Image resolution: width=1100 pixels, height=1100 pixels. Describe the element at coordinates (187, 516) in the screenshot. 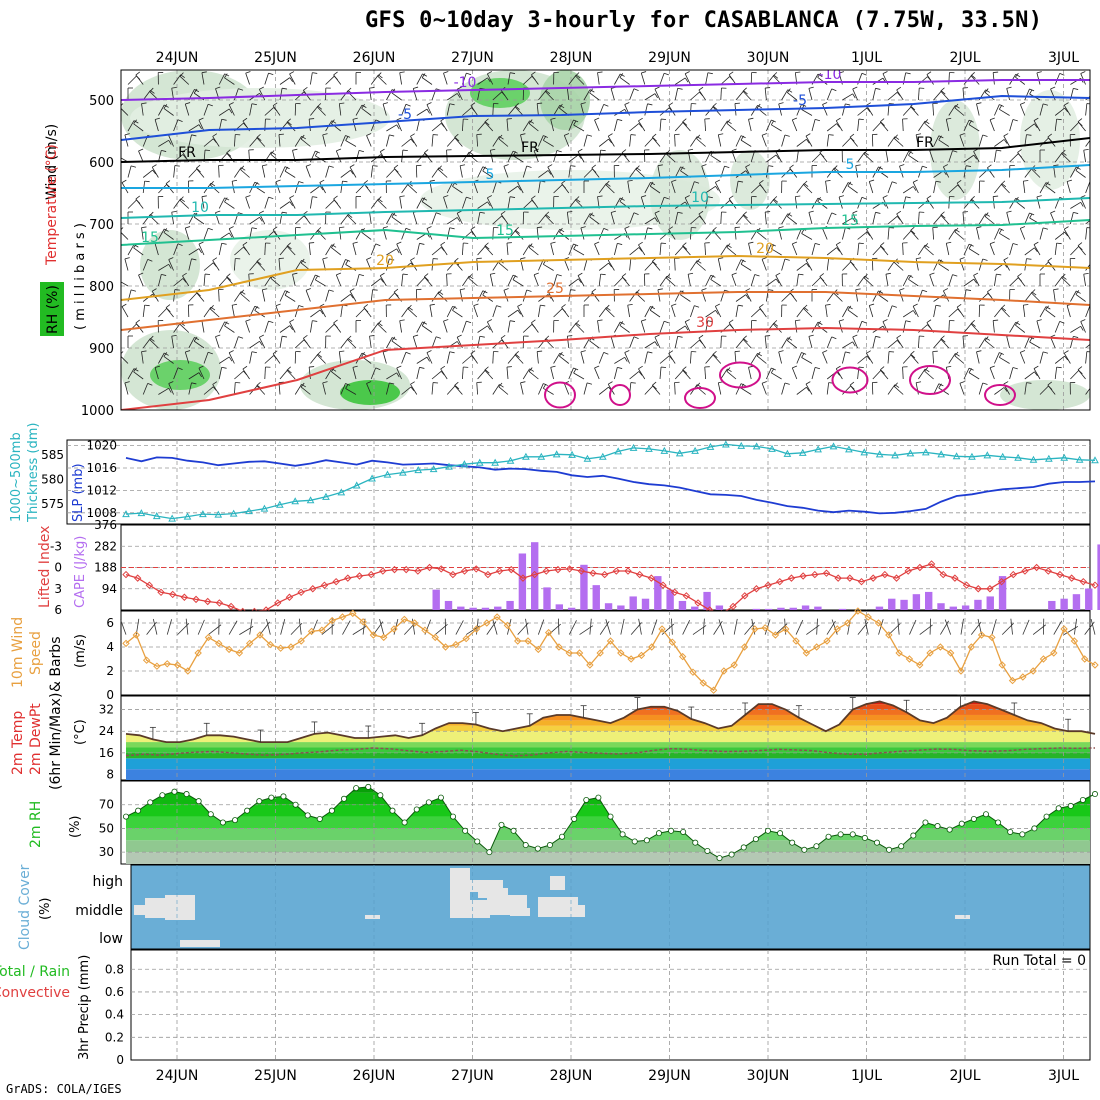

I see `thickness-marker` at that location.